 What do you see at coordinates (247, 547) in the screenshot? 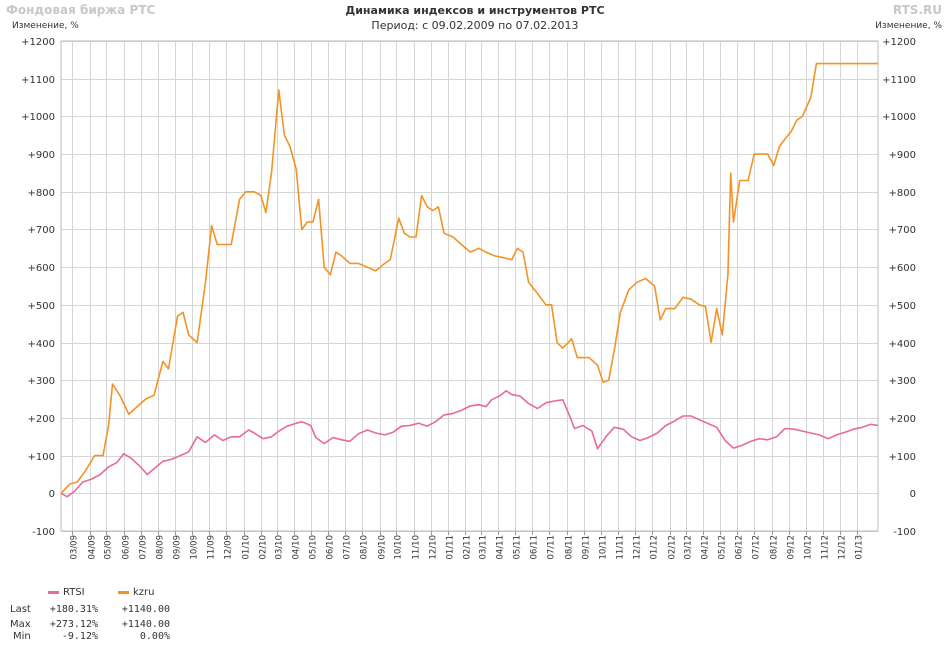
I see `x-tick-label: 01/10` at bounding box center [247, 547].